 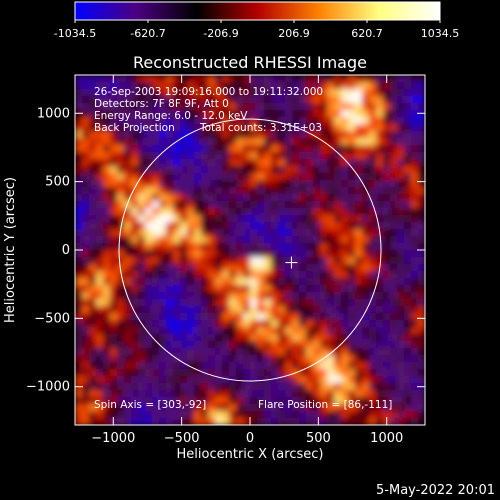 I want to click on colorbar-strip, so click(x=257, y=11).